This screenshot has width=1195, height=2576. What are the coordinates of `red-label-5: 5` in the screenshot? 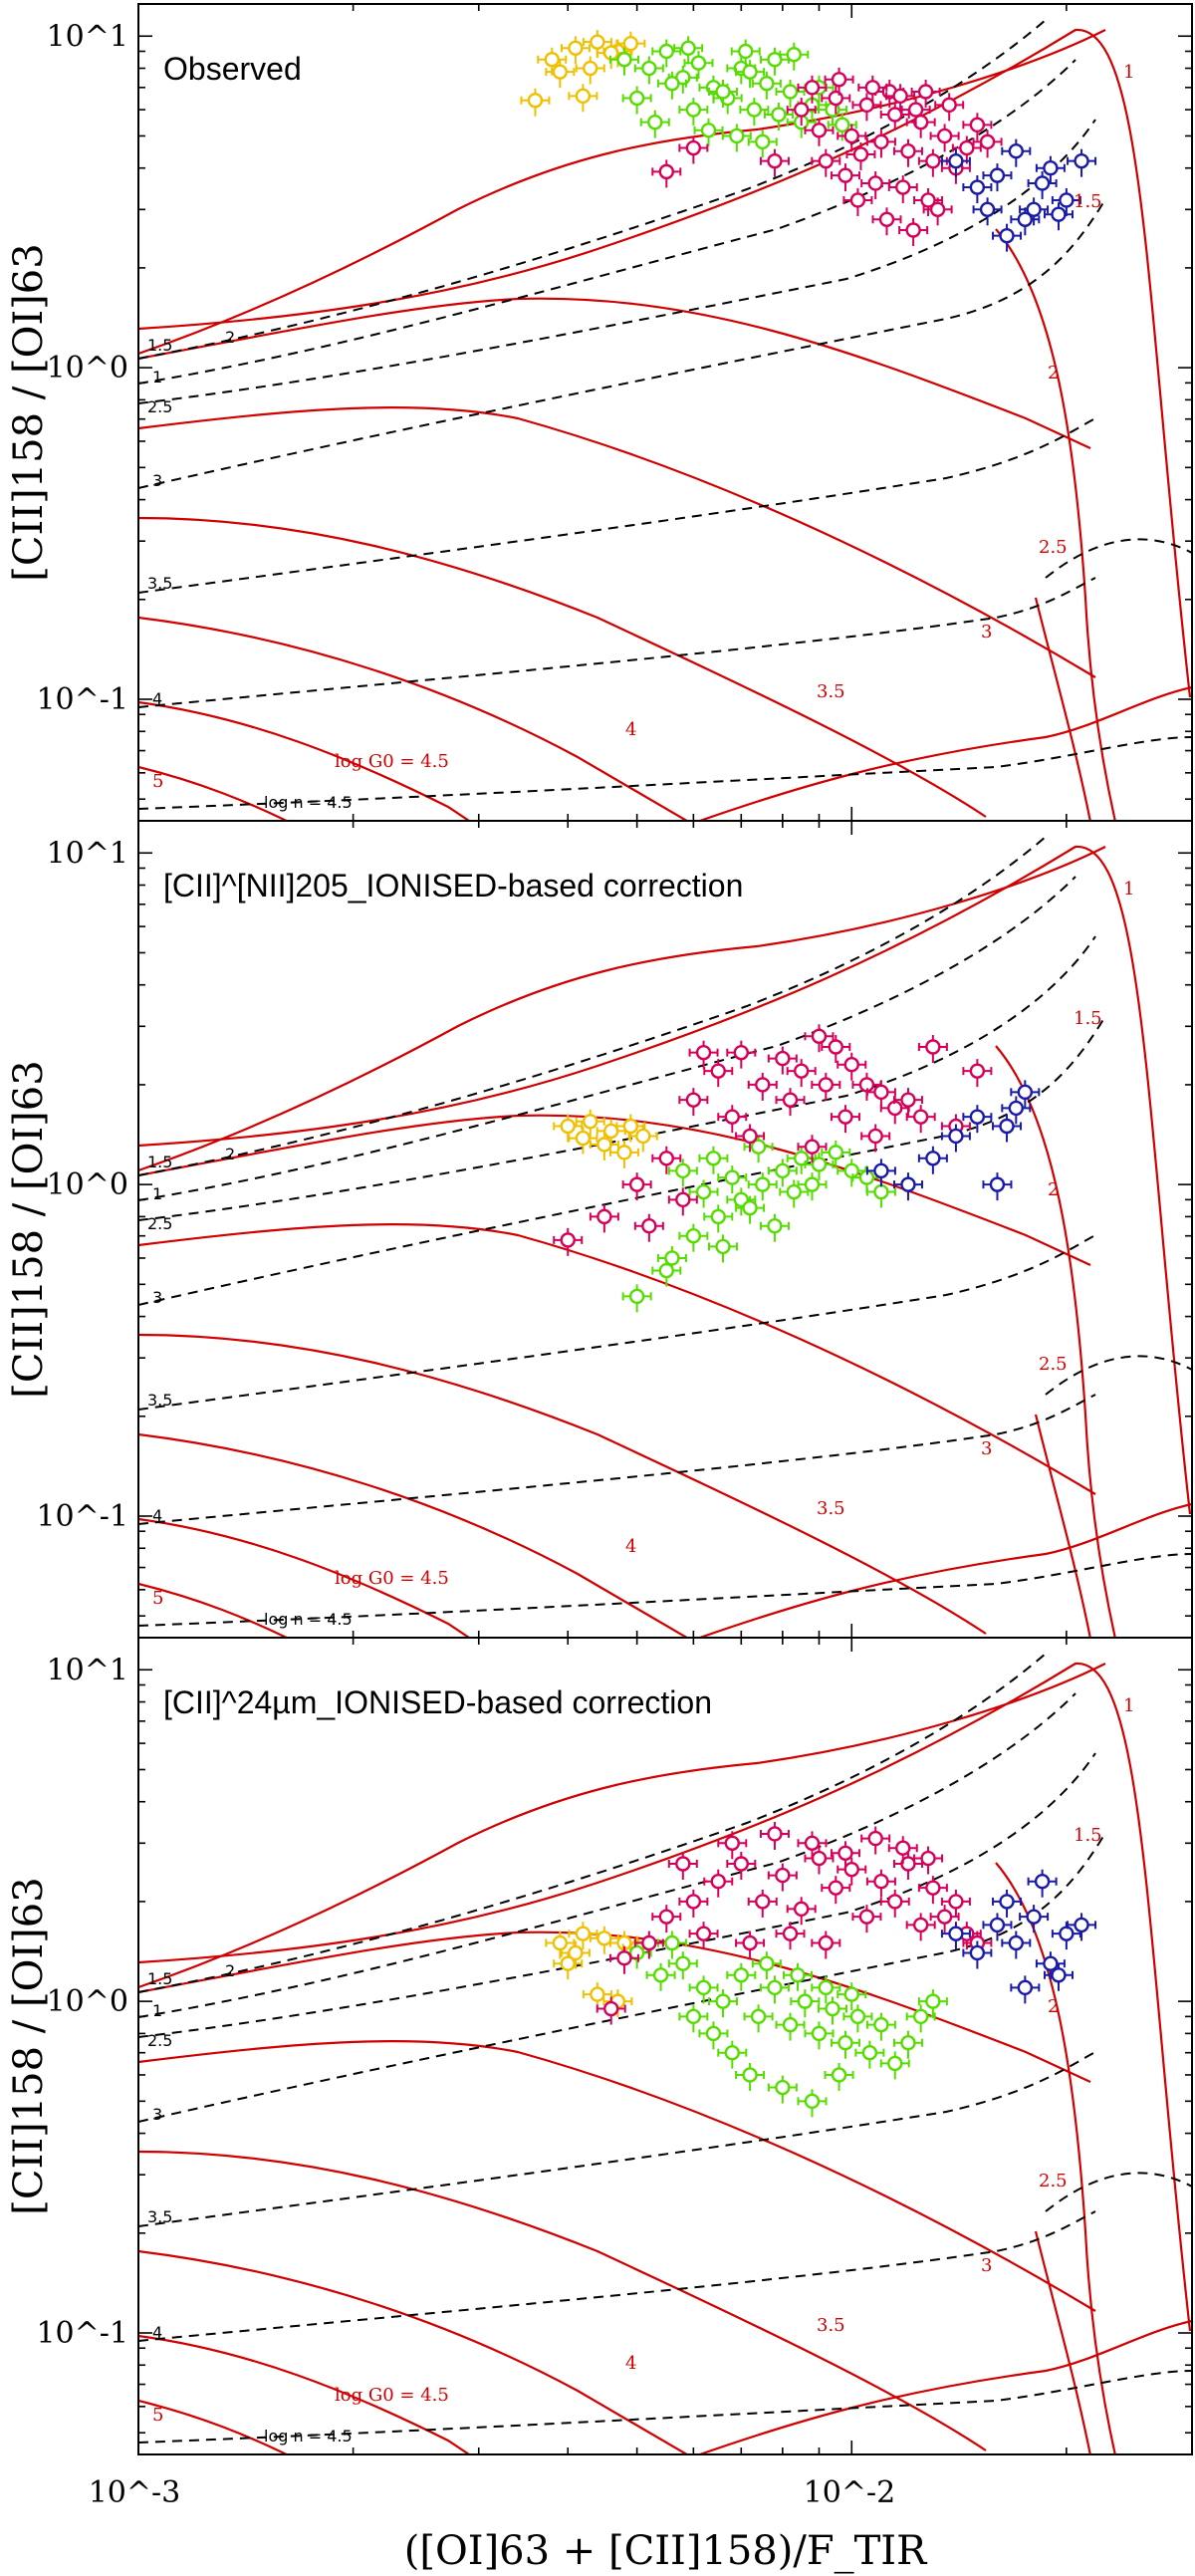 It's located at (157, 2415).